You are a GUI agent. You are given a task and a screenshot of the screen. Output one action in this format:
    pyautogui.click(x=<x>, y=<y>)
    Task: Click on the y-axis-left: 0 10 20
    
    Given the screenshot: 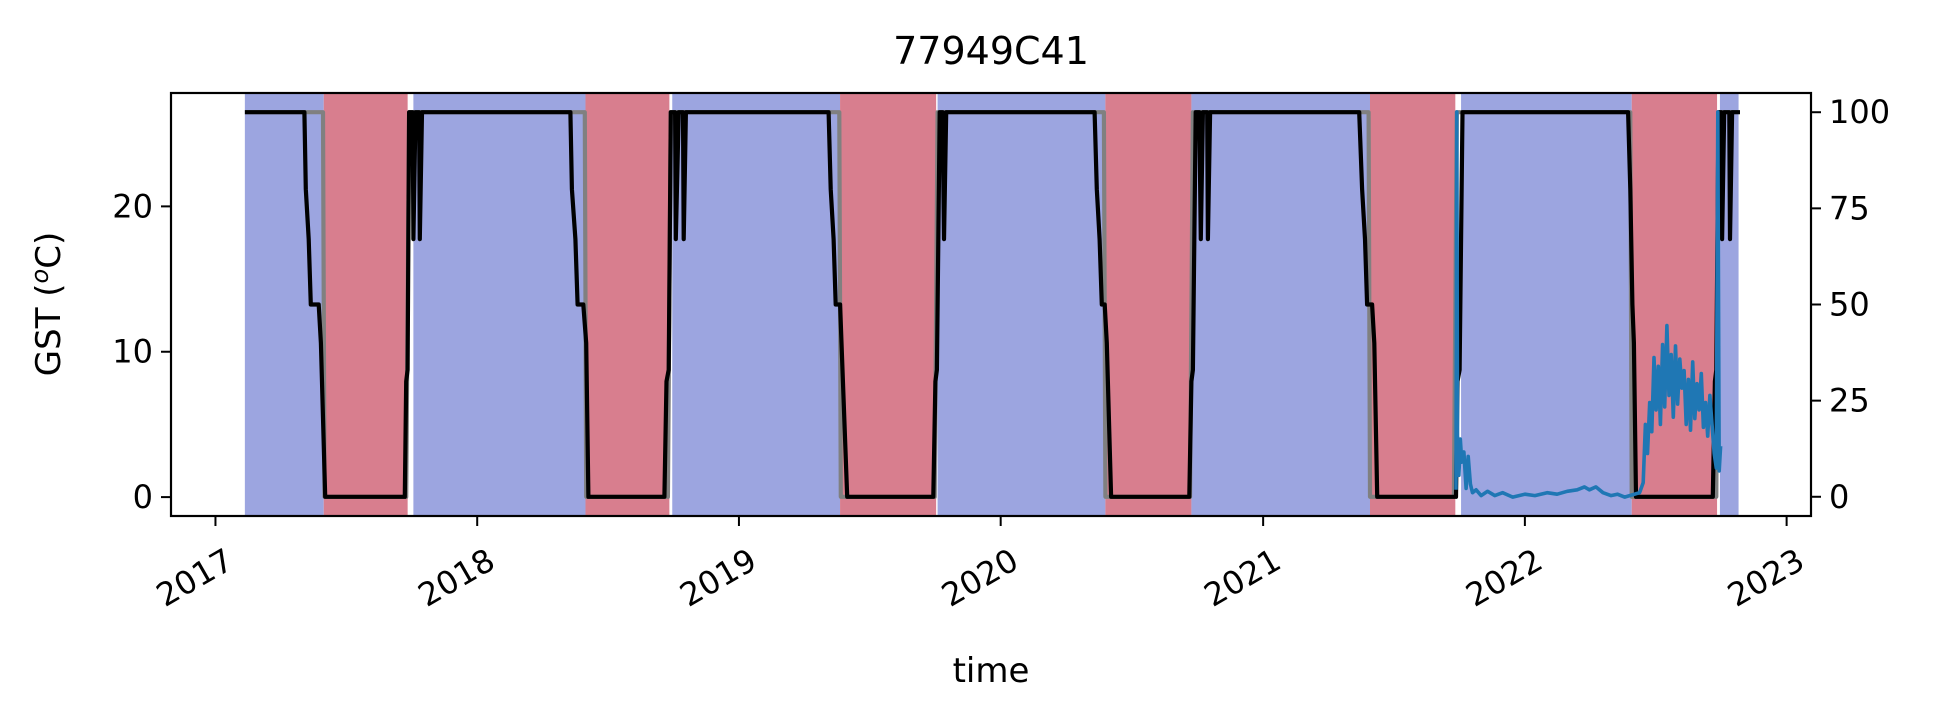 What is the action you would take?
    pyautogui.click(x=141, y=351)
    